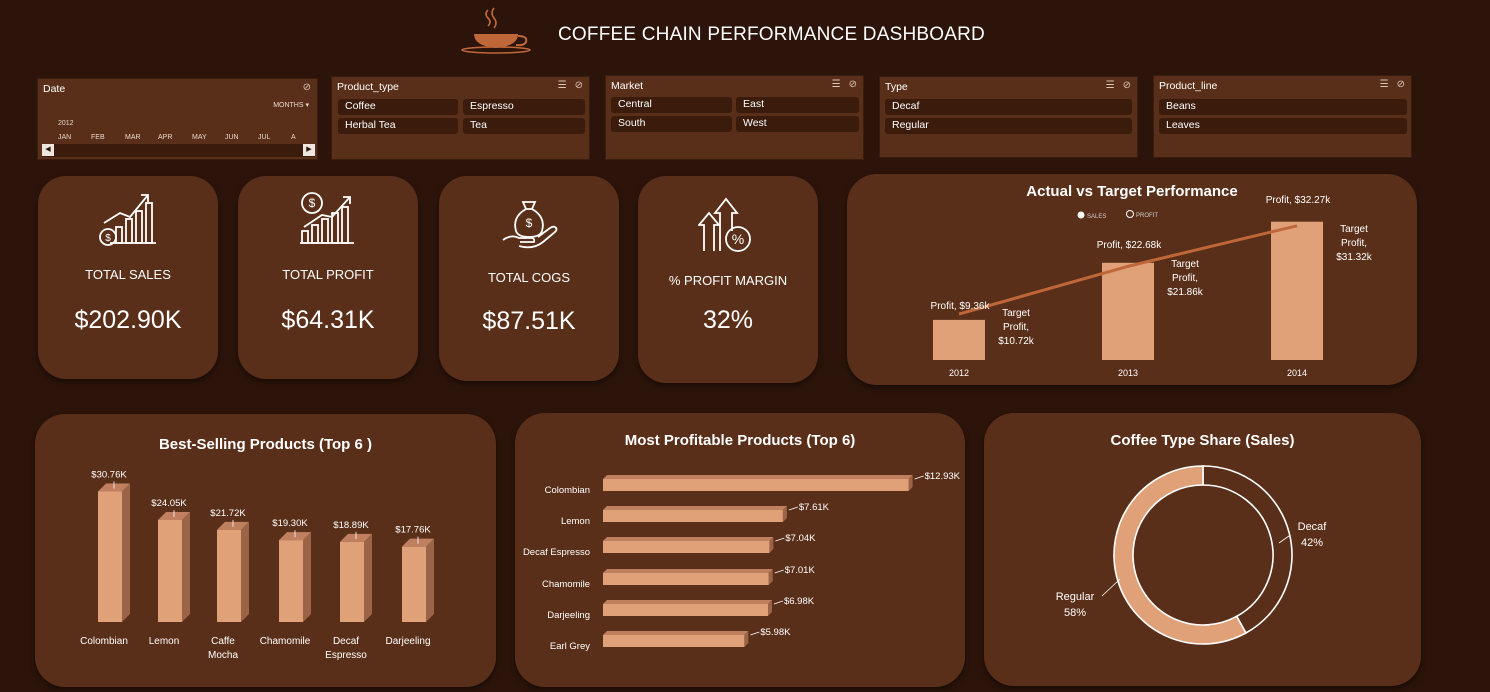 This screenshot has width=1490, height=692. I want to click on timeline-track, so click(178, 150).